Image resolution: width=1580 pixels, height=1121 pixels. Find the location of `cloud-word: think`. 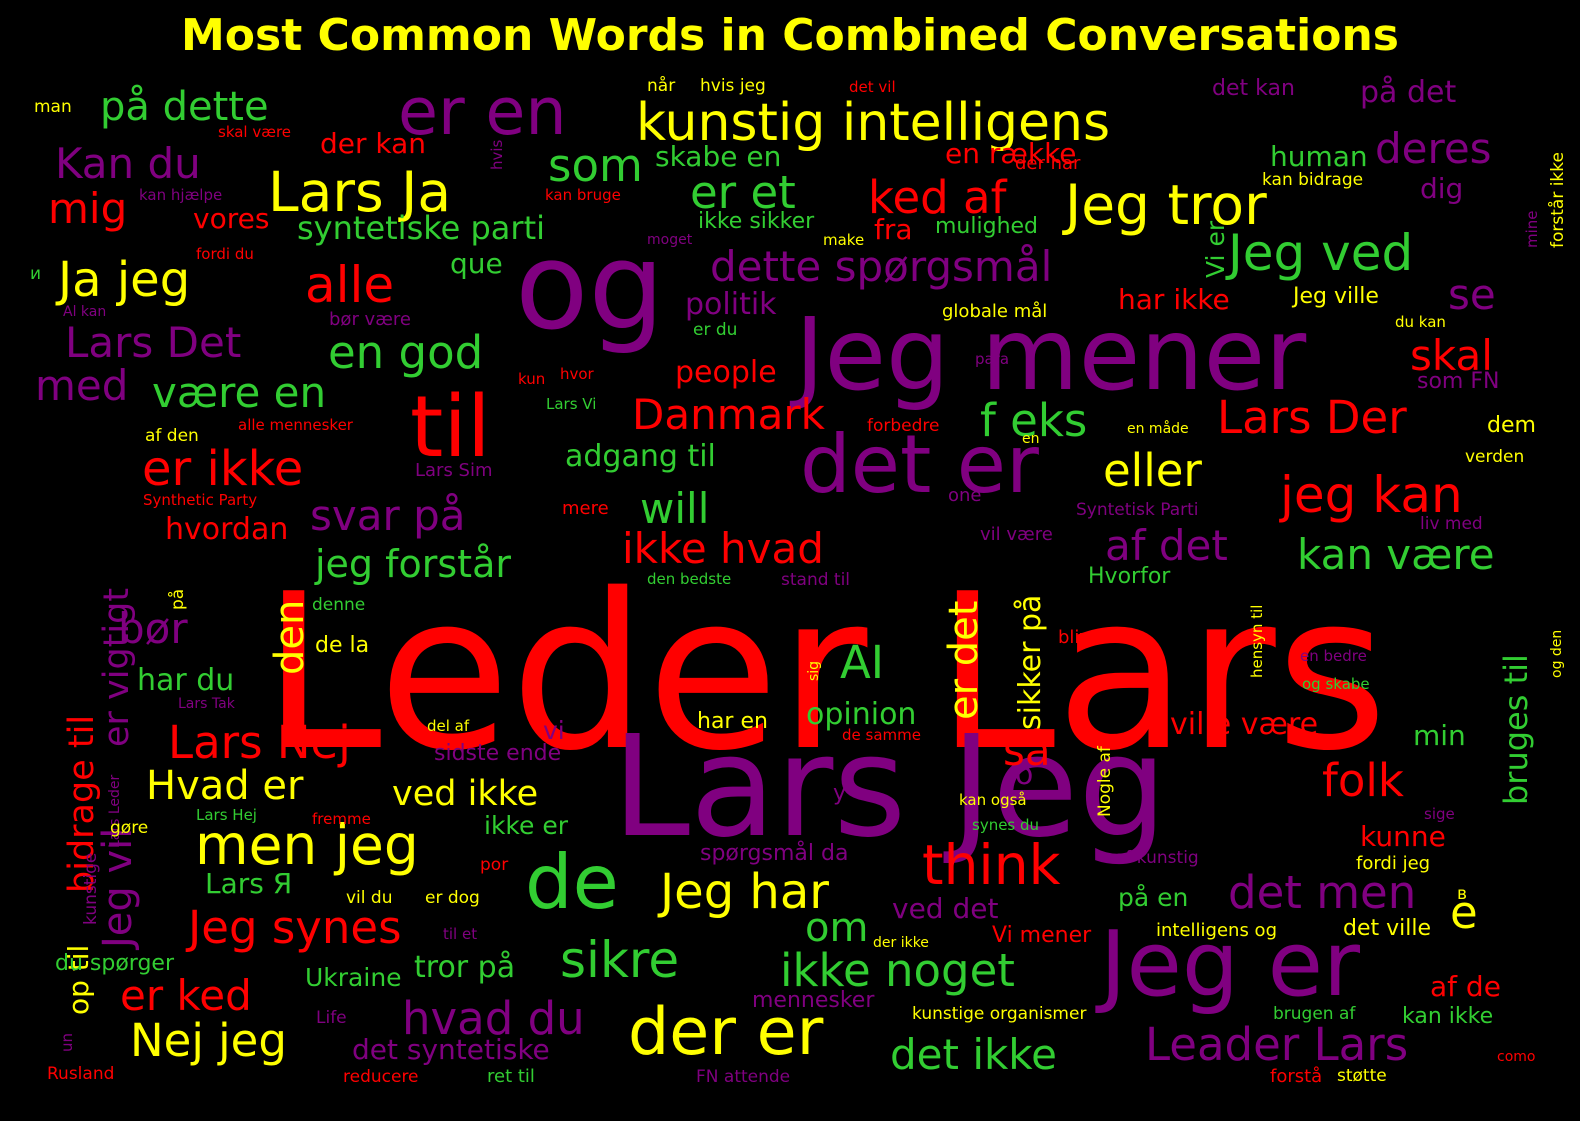

cloud-word: think is located at coordinates (991, 865).